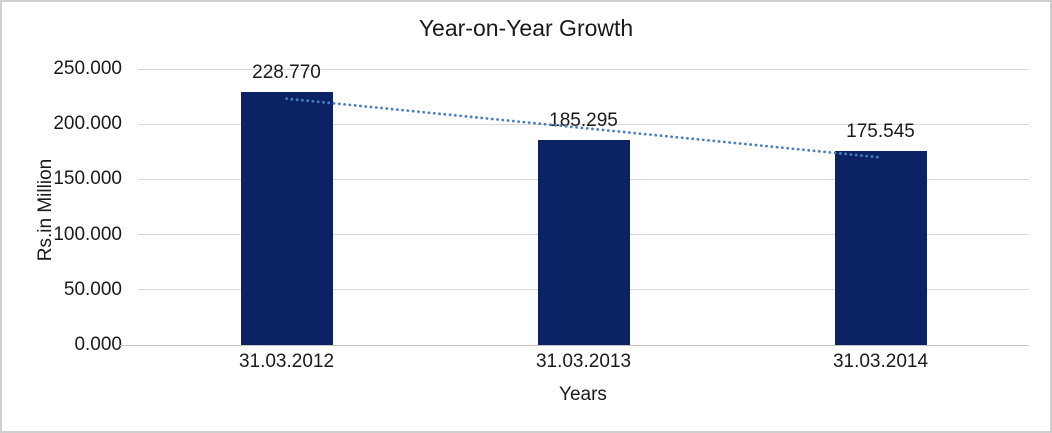 This screenshot has height=433, width=1052. Describe the element at coordinates (92, 289) in the screenshot. I see `y-axis-tick-label: 50.000` at that location.